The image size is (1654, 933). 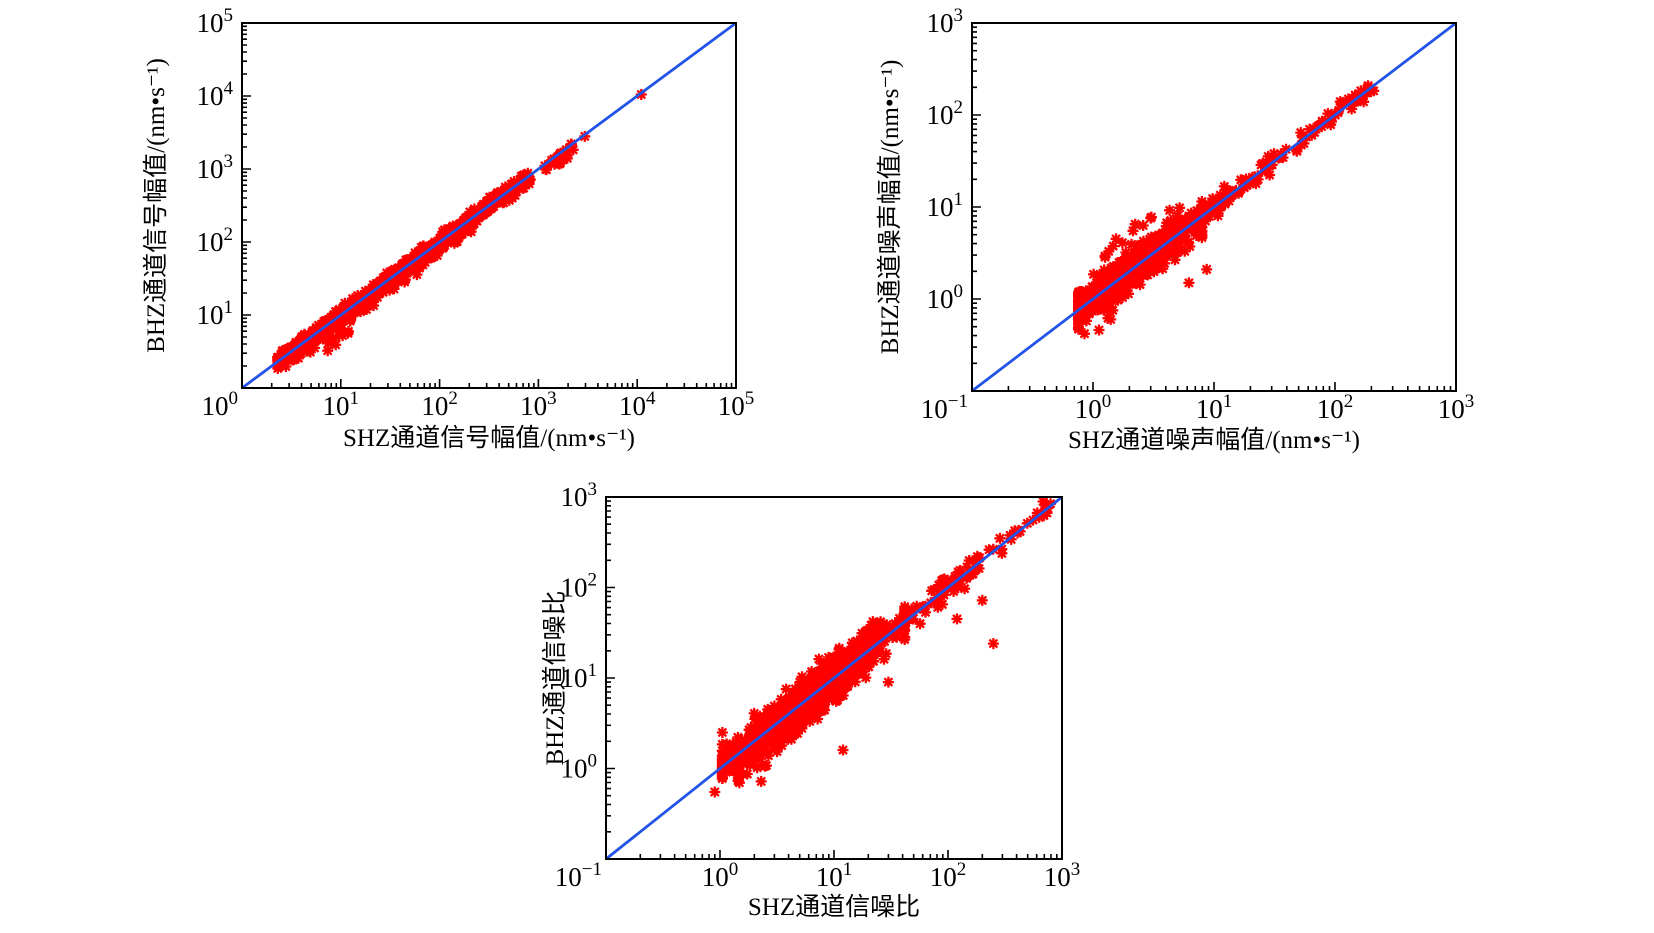 I want to click on signal-y-axis-label: BHZ通道信号幅值/(nm•s⁻¹), so click(x=156, y=205).